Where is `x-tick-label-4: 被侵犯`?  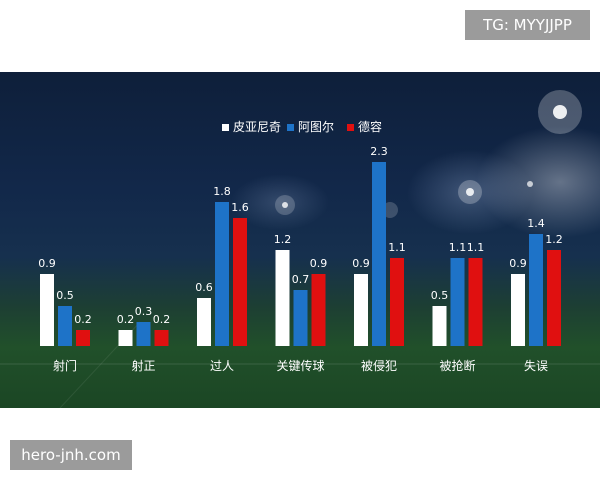
x-tick-label-4: 被侵犯 is located at coordinates (379, 365).